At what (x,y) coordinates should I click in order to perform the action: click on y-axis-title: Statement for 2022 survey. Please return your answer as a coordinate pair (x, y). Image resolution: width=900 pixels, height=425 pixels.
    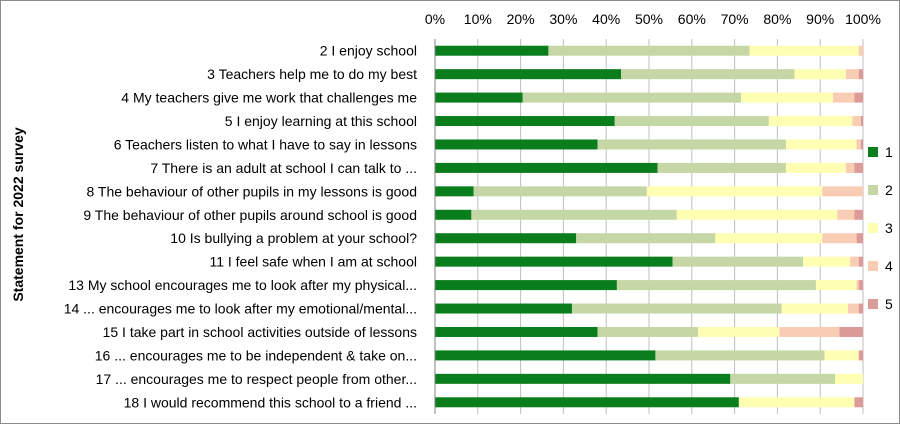
    Looking at the image, I should click on (18, 214).